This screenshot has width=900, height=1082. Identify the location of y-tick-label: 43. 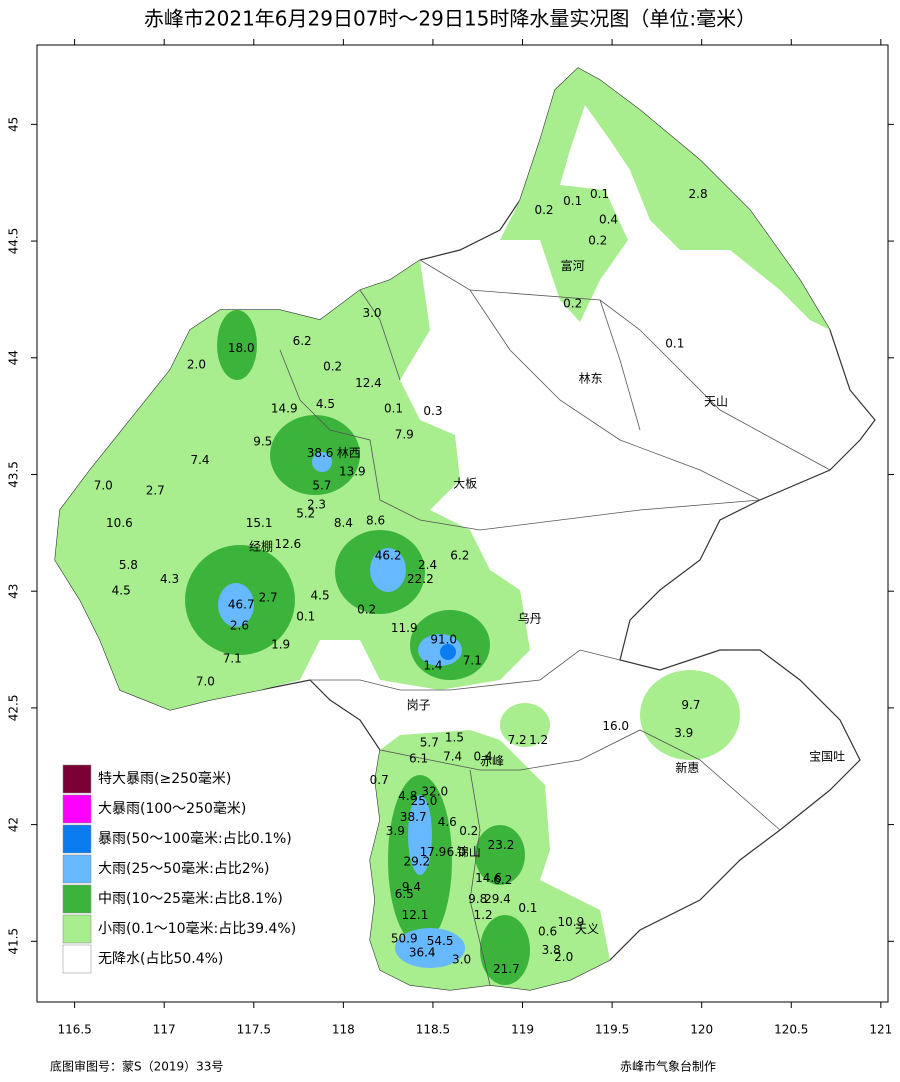
(14, 591).